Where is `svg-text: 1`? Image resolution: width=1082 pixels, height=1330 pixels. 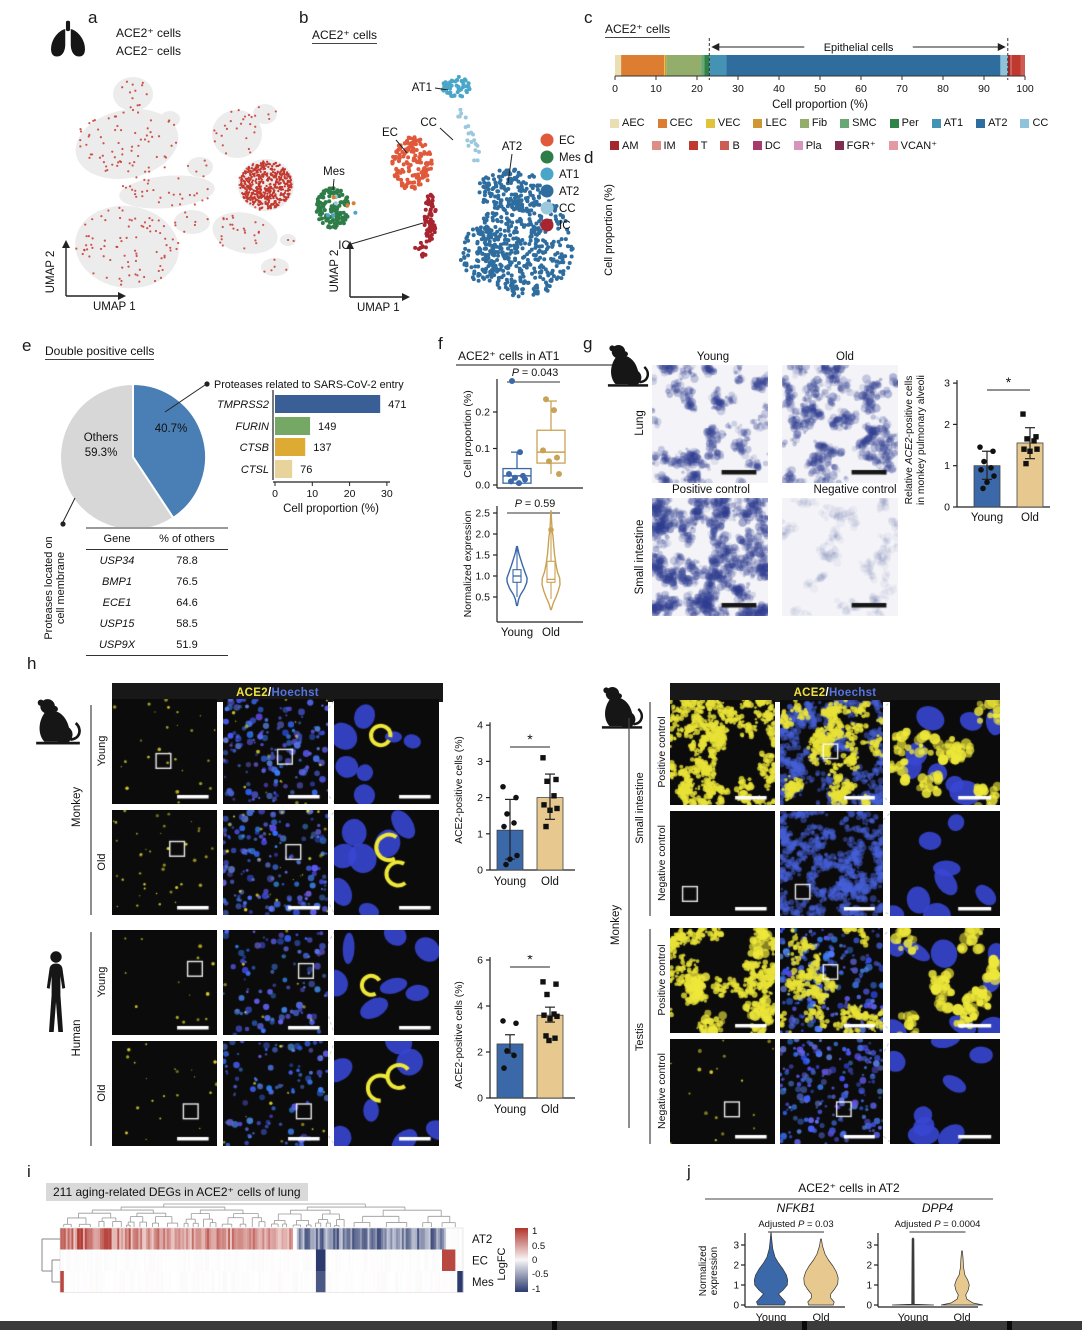 svg-text: 1 is located at coordinates (480, 834).